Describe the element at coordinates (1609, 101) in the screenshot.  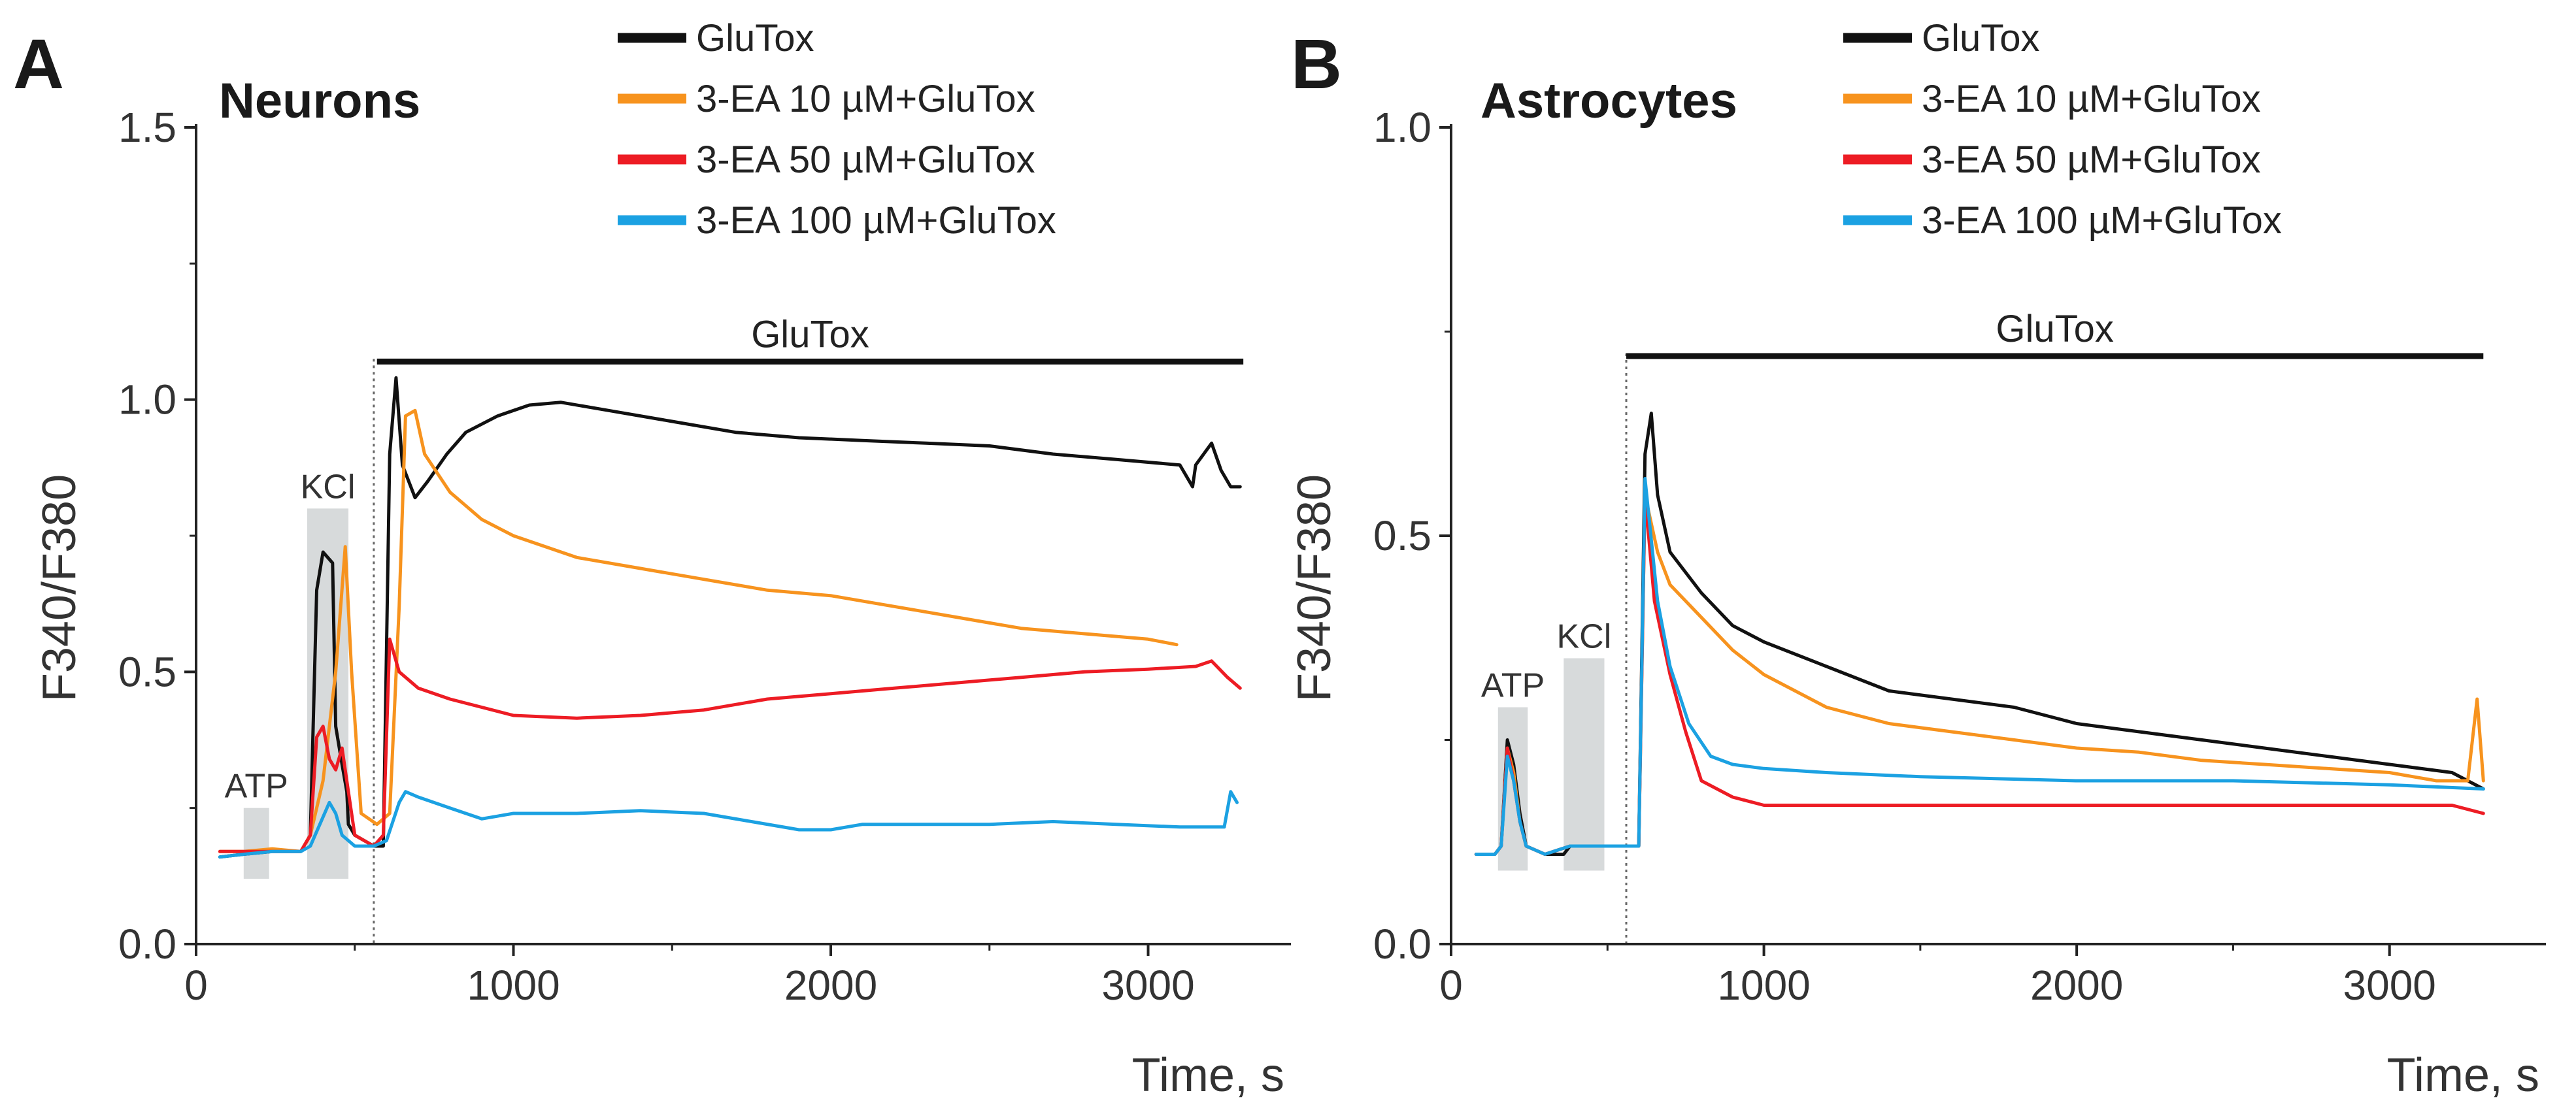
I see `panel-title: Astrocytes` at that location.